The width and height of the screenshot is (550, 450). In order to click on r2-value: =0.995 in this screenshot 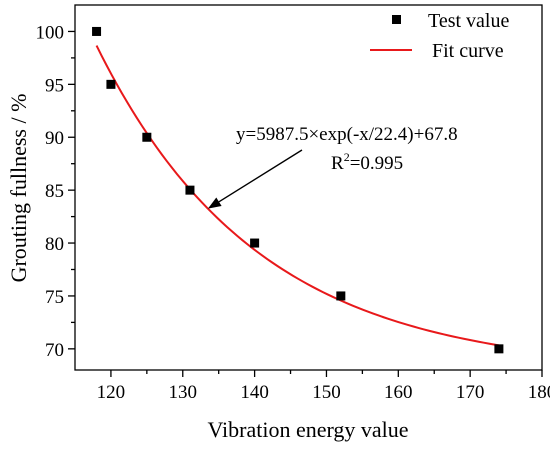, I will do `click(376, 163)`.